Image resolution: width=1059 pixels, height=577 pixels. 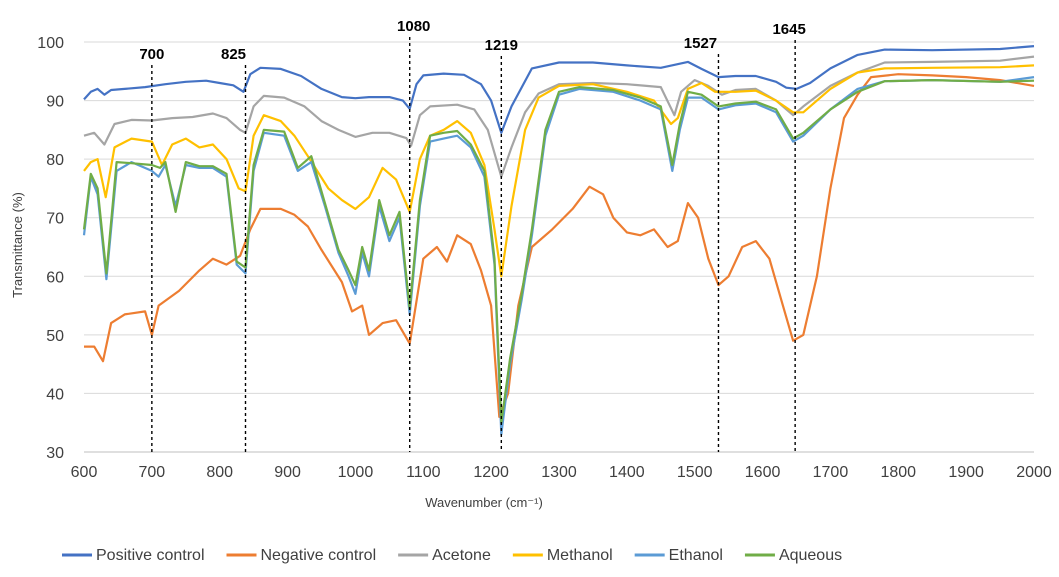 I want to click on x-tick-label-1200: 1200, so click(x=491, y=472).